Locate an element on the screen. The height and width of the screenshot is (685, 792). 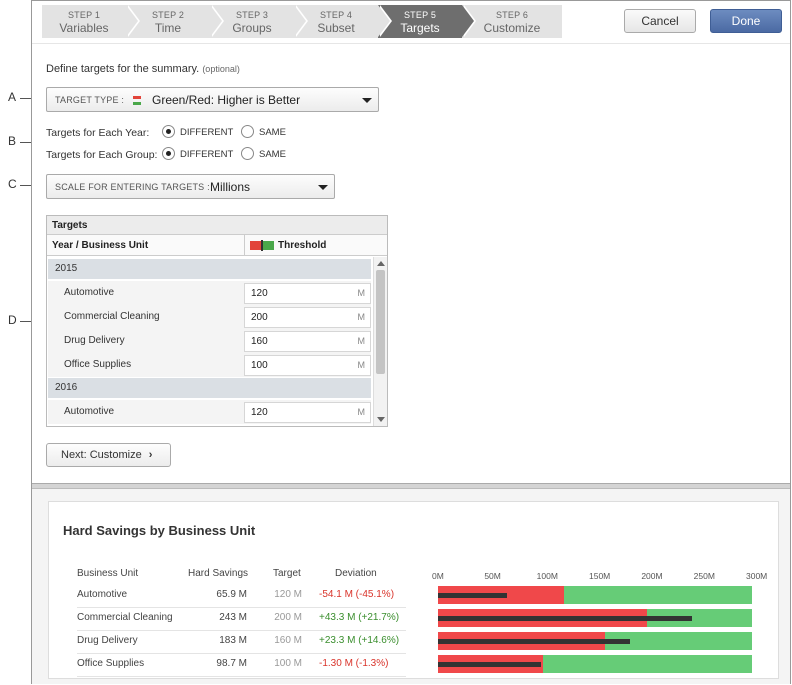
targets-scrollbar is located at coordinates (380, 341).